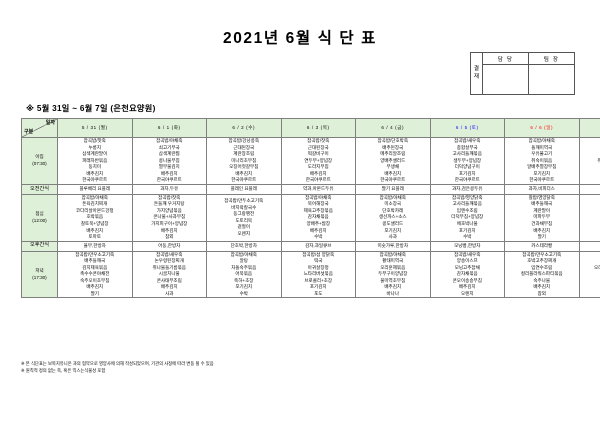 This screenshot has height=424, width=600. Describe the element at coordinates (542, 280) in the screenshot. I see `menu-item: 숙주나물` at that location.